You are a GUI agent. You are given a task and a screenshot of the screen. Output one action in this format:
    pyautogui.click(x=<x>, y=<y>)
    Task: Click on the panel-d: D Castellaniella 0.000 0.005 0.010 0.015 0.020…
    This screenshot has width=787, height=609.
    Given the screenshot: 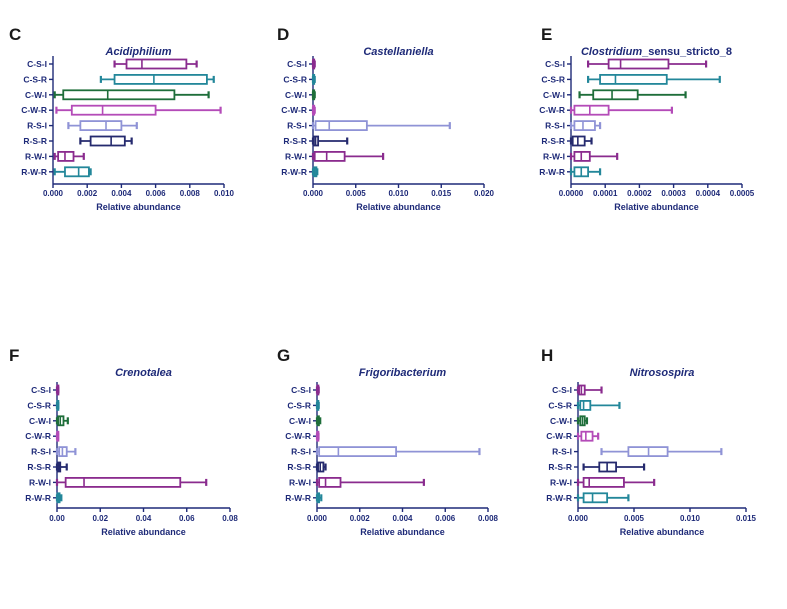 What is the action you would take?
    pyautogui.click(x=386, y=118)
    